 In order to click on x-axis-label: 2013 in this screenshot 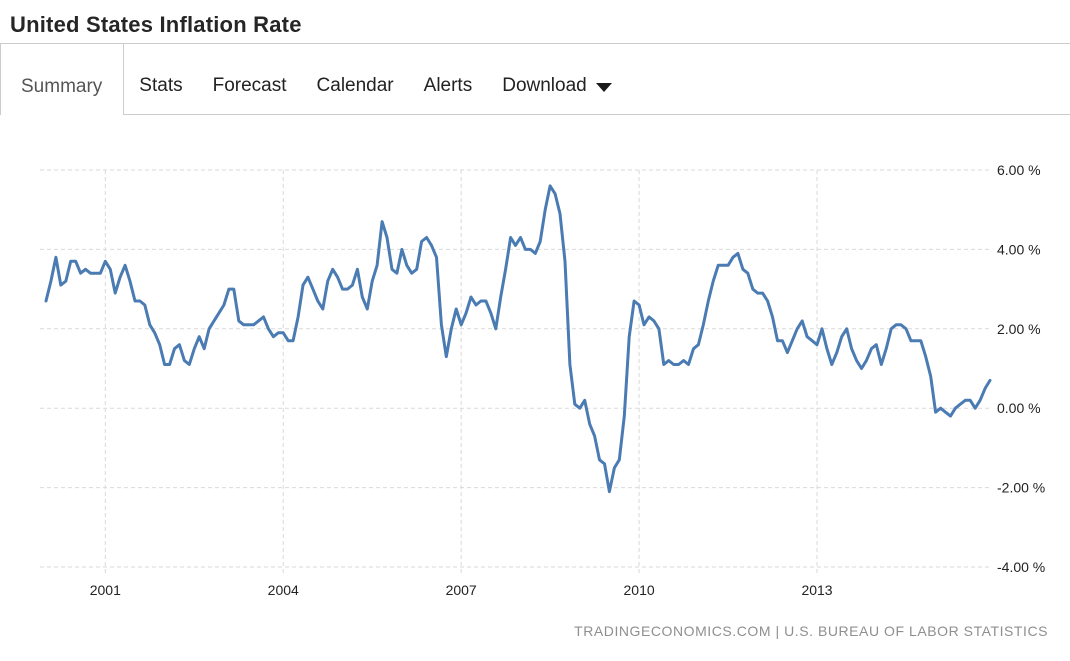, I will do `click(816, 590)`.